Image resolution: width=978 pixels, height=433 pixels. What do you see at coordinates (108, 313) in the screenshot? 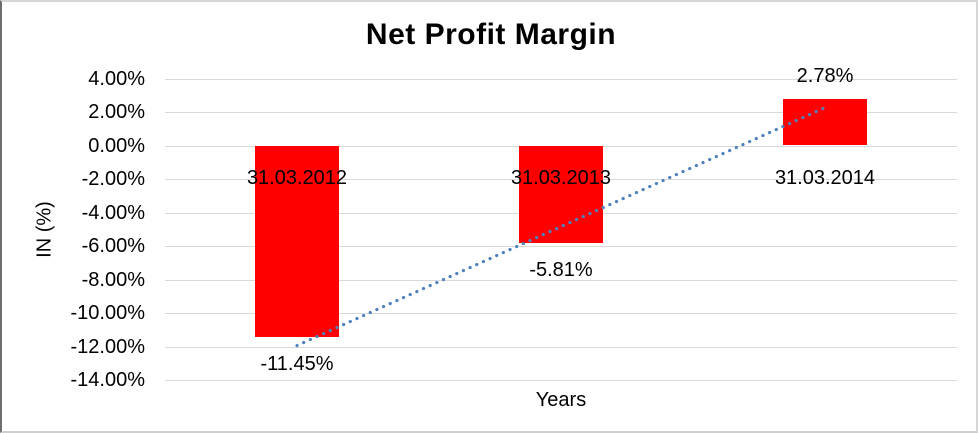
I see `y-axis-tick-label: -10.00%` at bounding box center [108, 313].